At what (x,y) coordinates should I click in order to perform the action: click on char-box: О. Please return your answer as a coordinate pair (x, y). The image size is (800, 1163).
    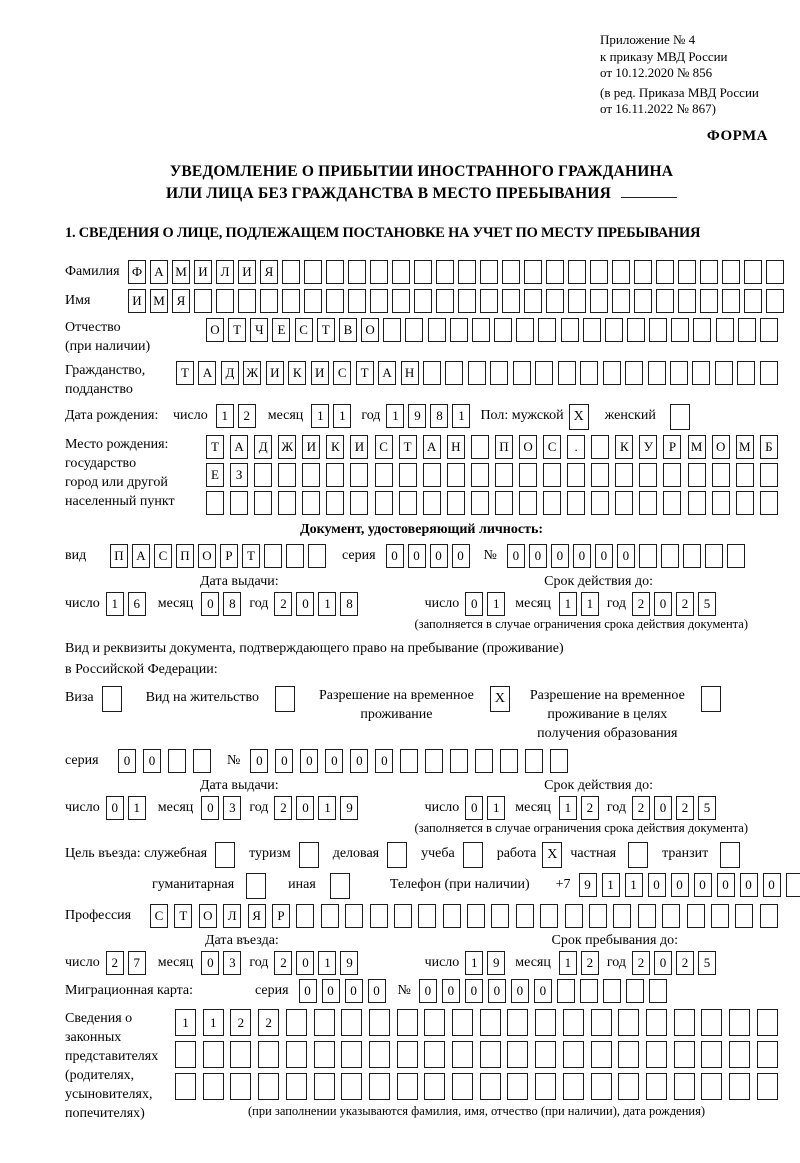
    Looking at the image, I should click on (720, 446).